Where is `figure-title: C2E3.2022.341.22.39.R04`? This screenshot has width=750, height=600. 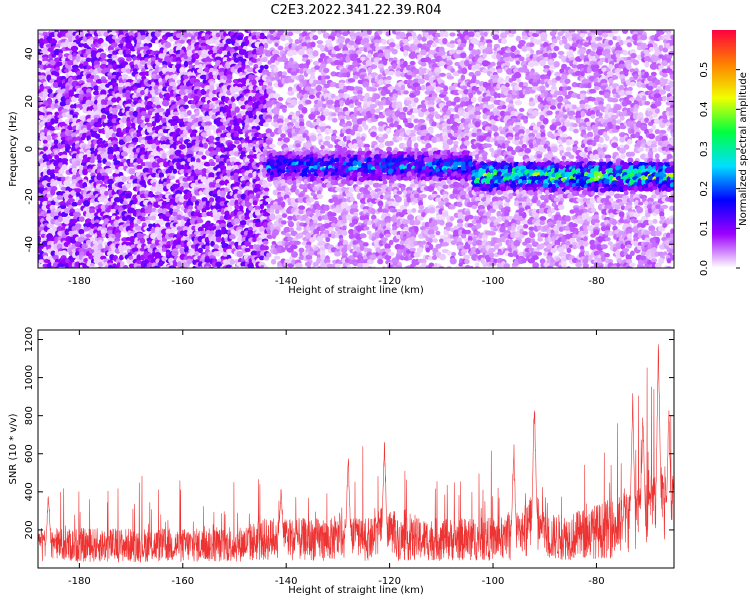 figure-title: C2E3.2022.341.22.39.R04 is located at coordinates (355, 10).